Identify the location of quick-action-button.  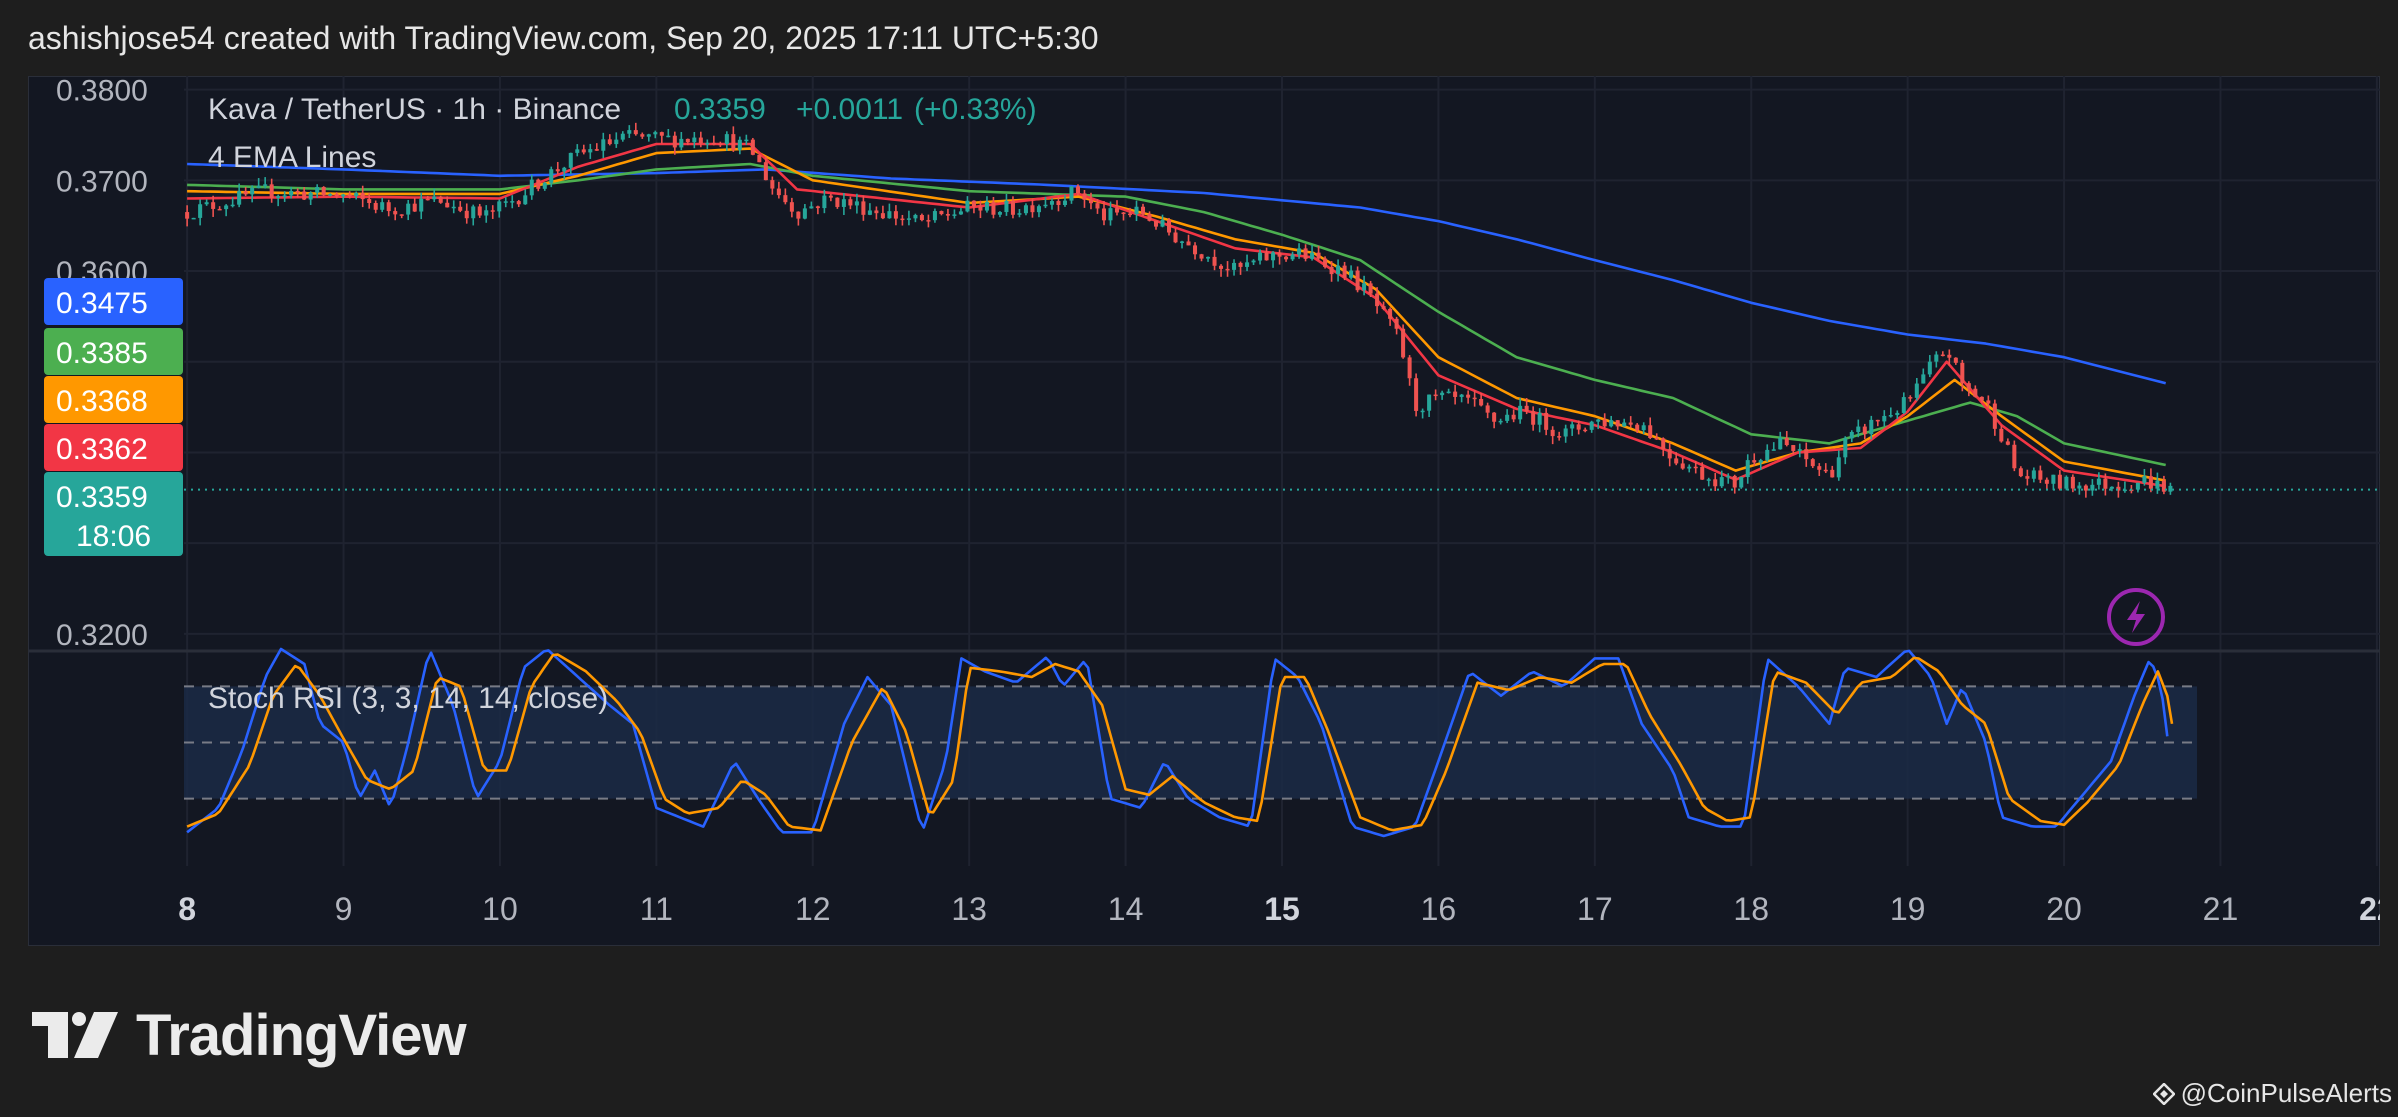
(2136, 617).